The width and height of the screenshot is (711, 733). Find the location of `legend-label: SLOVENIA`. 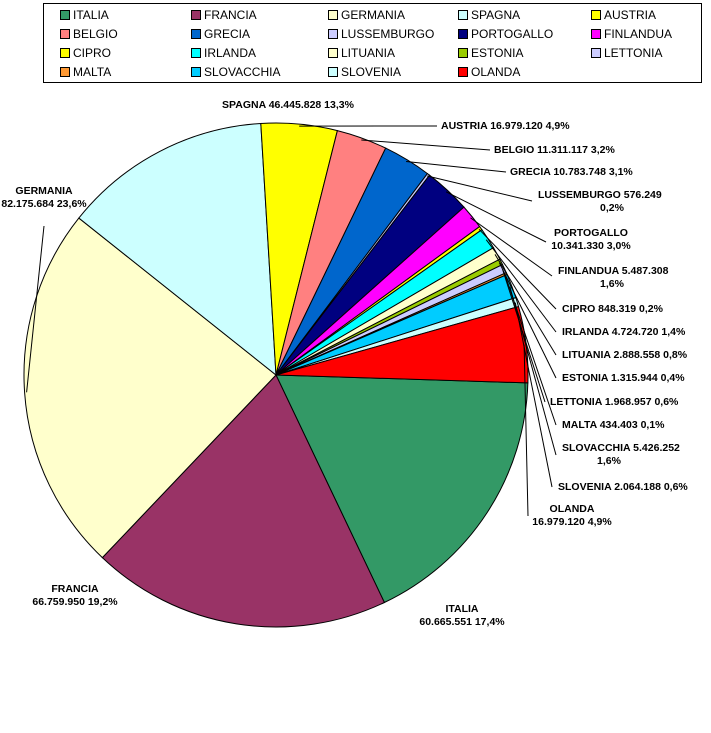

legend-label: SLOVENIA is located at coordinates (371, 72).